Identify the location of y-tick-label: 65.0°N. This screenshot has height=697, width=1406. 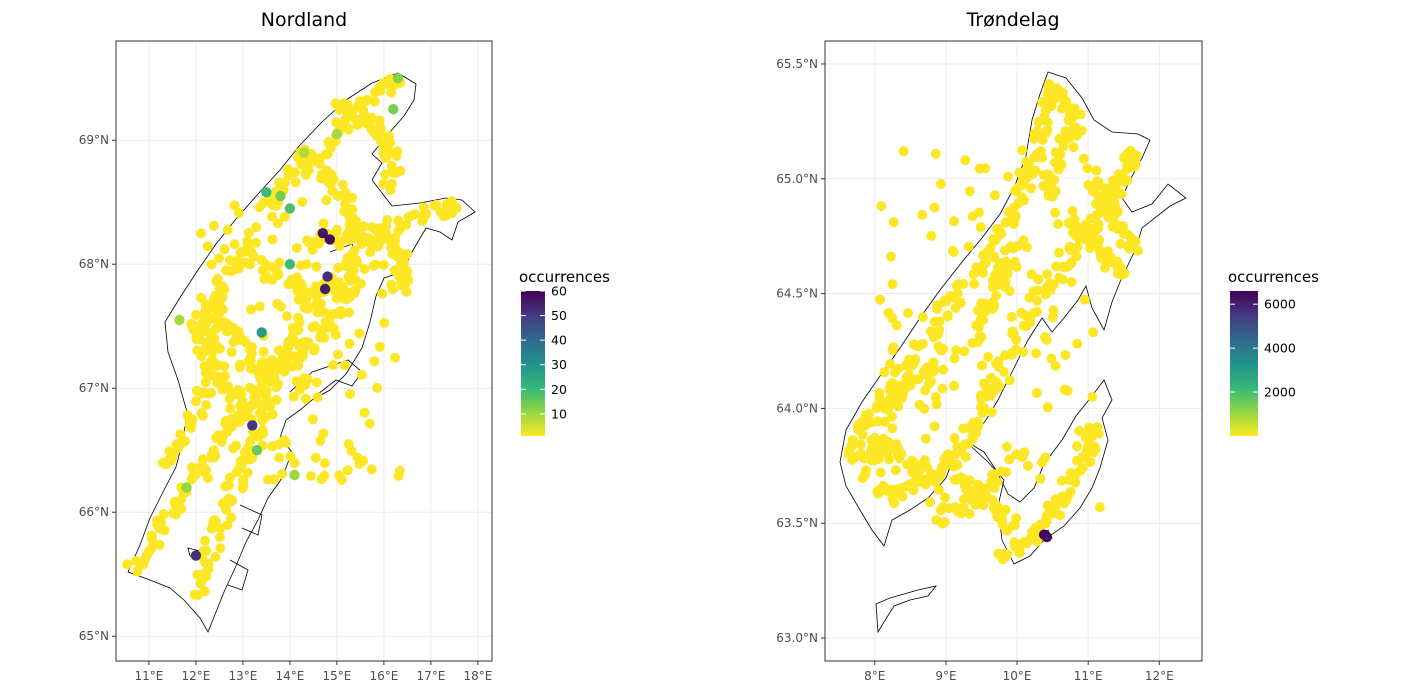
(797, 179).